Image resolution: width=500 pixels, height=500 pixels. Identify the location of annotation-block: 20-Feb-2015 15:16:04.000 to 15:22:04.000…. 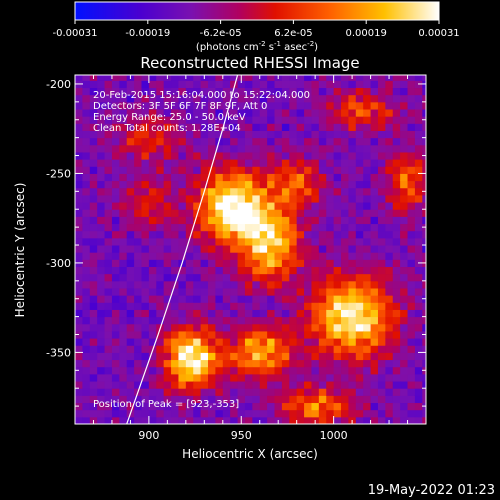
(201, 112).